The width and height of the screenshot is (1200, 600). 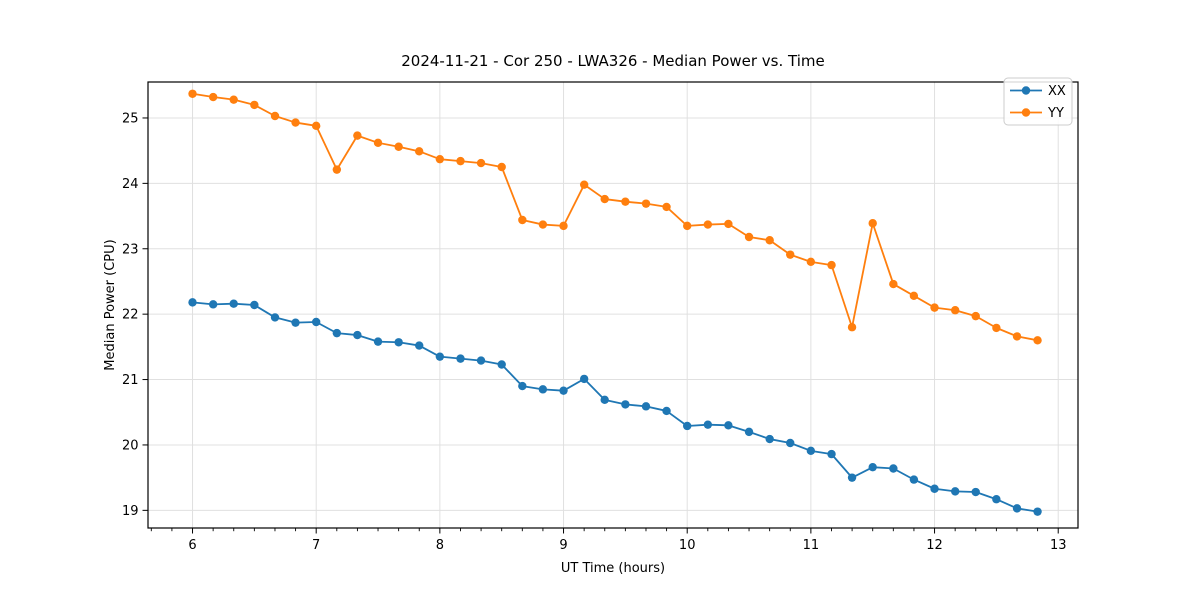 I want to click on y-tick-label: 21, so click(x=130, y=380).